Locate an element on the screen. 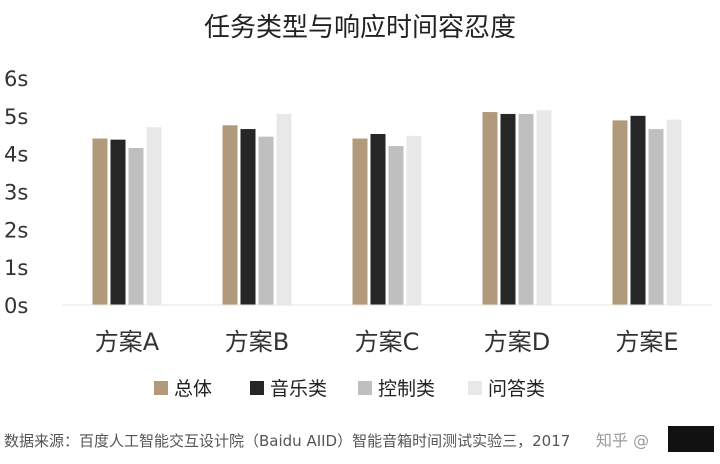 This screenshot has width=720, height=464. y-tick-label: 6s is located at coordinates (16, 79).